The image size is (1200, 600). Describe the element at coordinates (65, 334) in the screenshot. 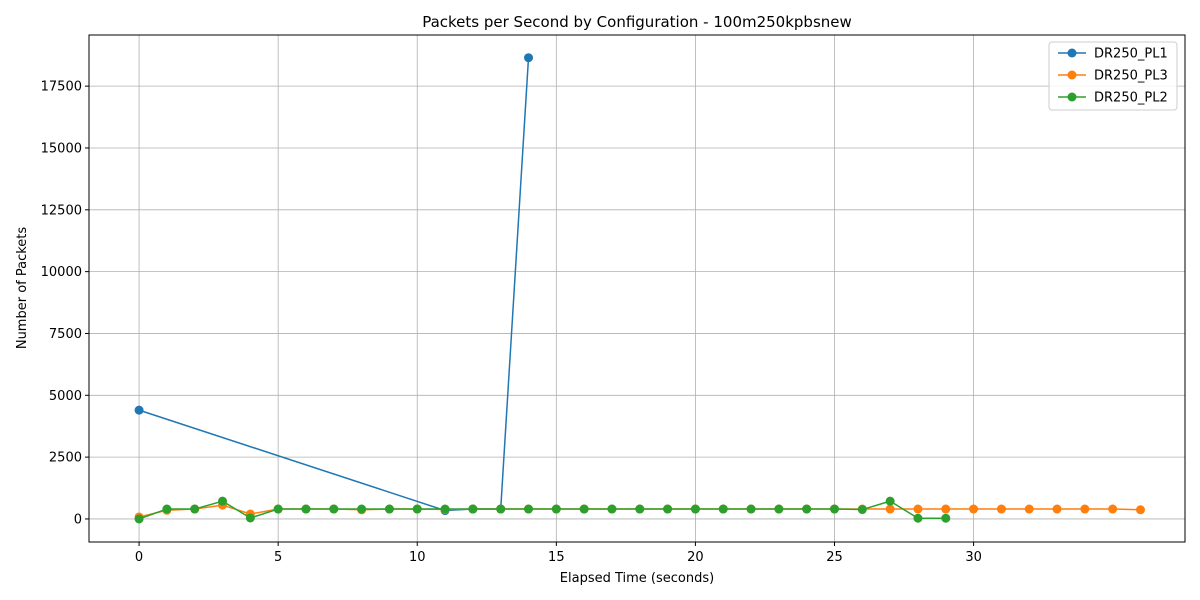

I see `y-tick-label: 7500` at that location.